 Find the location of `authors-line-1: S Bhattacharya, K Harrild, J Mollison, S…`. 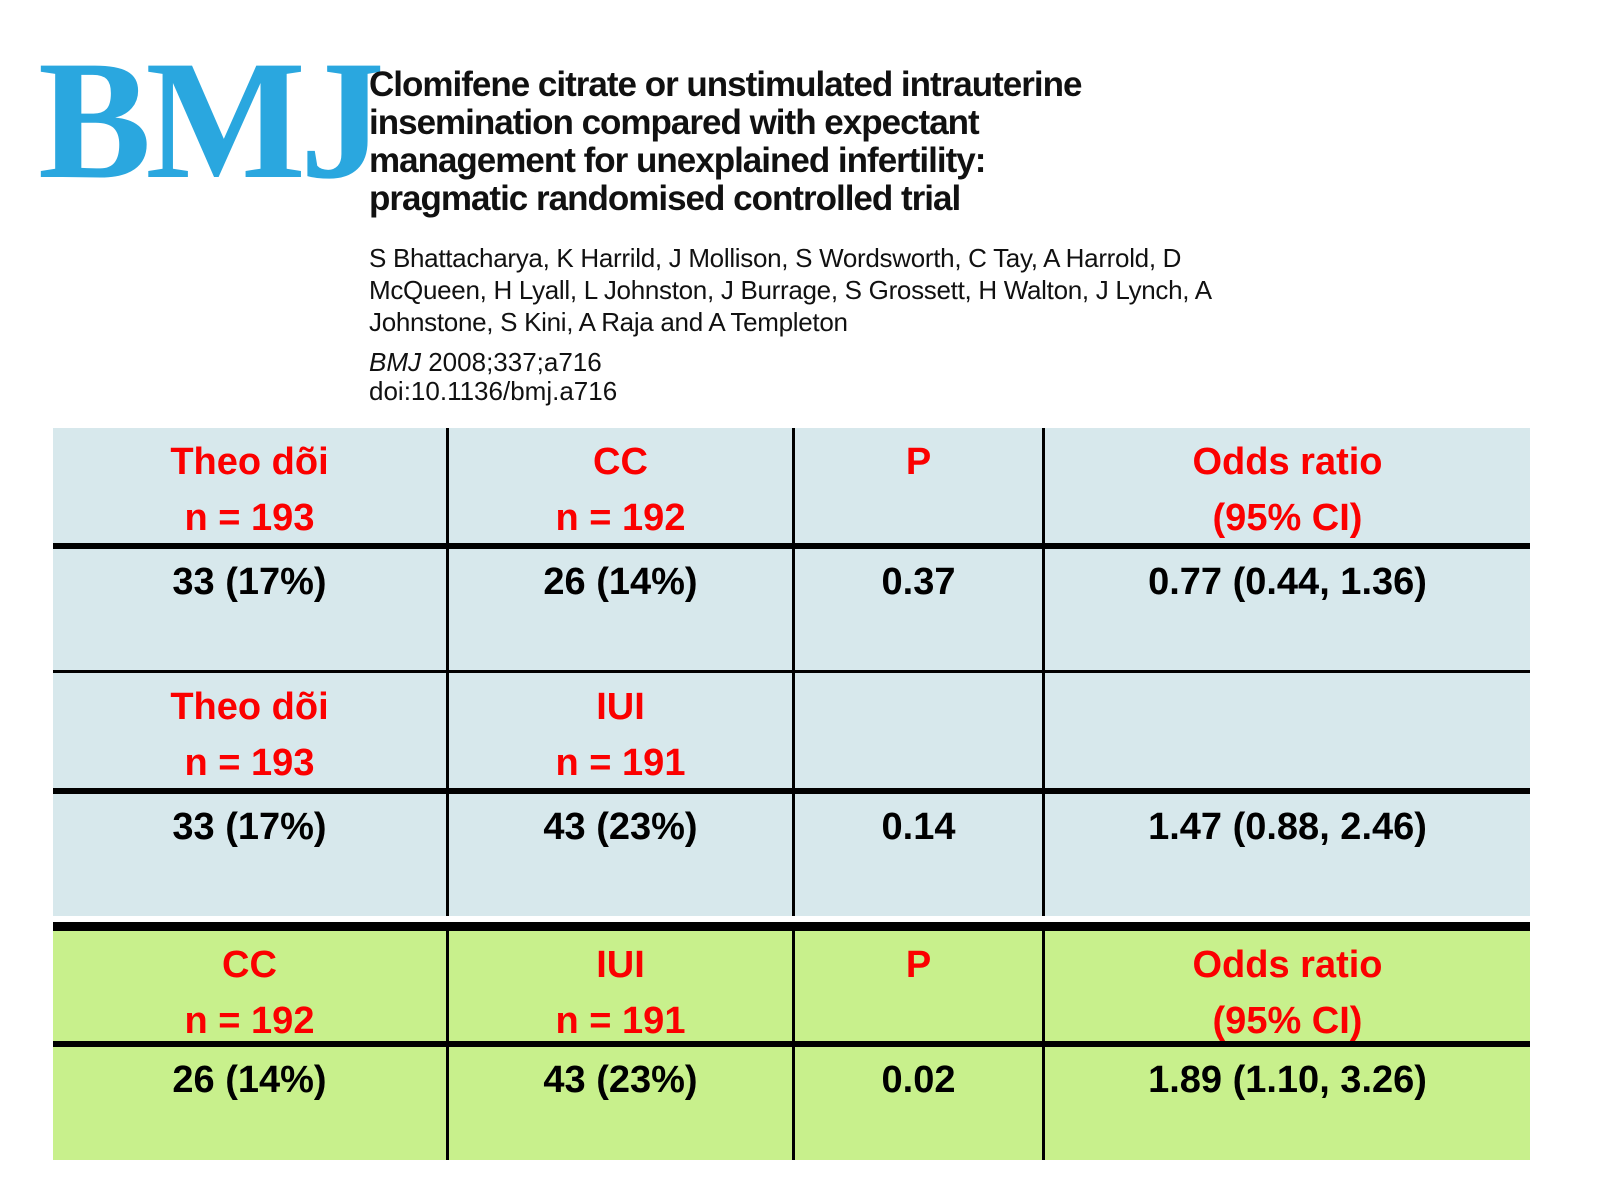

authors-line-1: S Bhattacharya, K Harrild, J Mollison, S… is located at coordinates (775, 258).